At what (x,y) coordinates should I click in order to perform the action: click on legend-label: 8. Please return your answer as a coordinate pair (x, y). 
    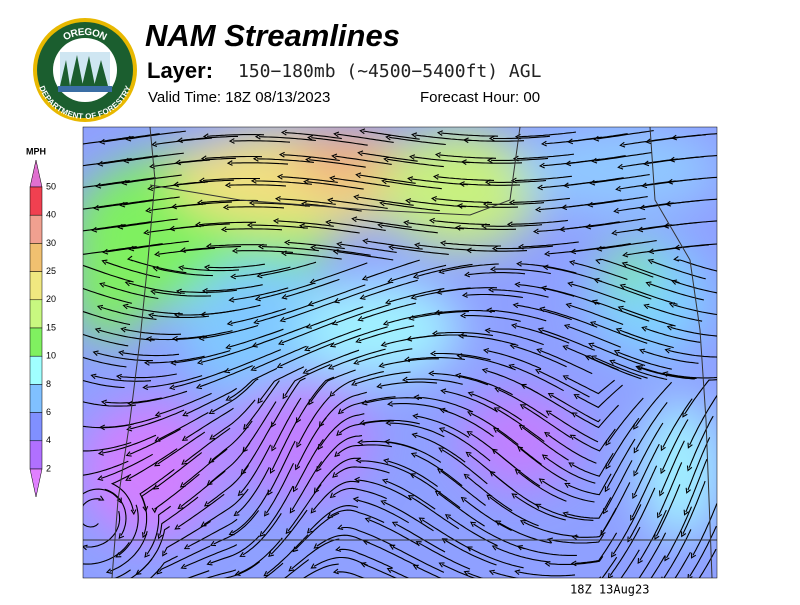
    Looking at the image, I should click on (48, 384).